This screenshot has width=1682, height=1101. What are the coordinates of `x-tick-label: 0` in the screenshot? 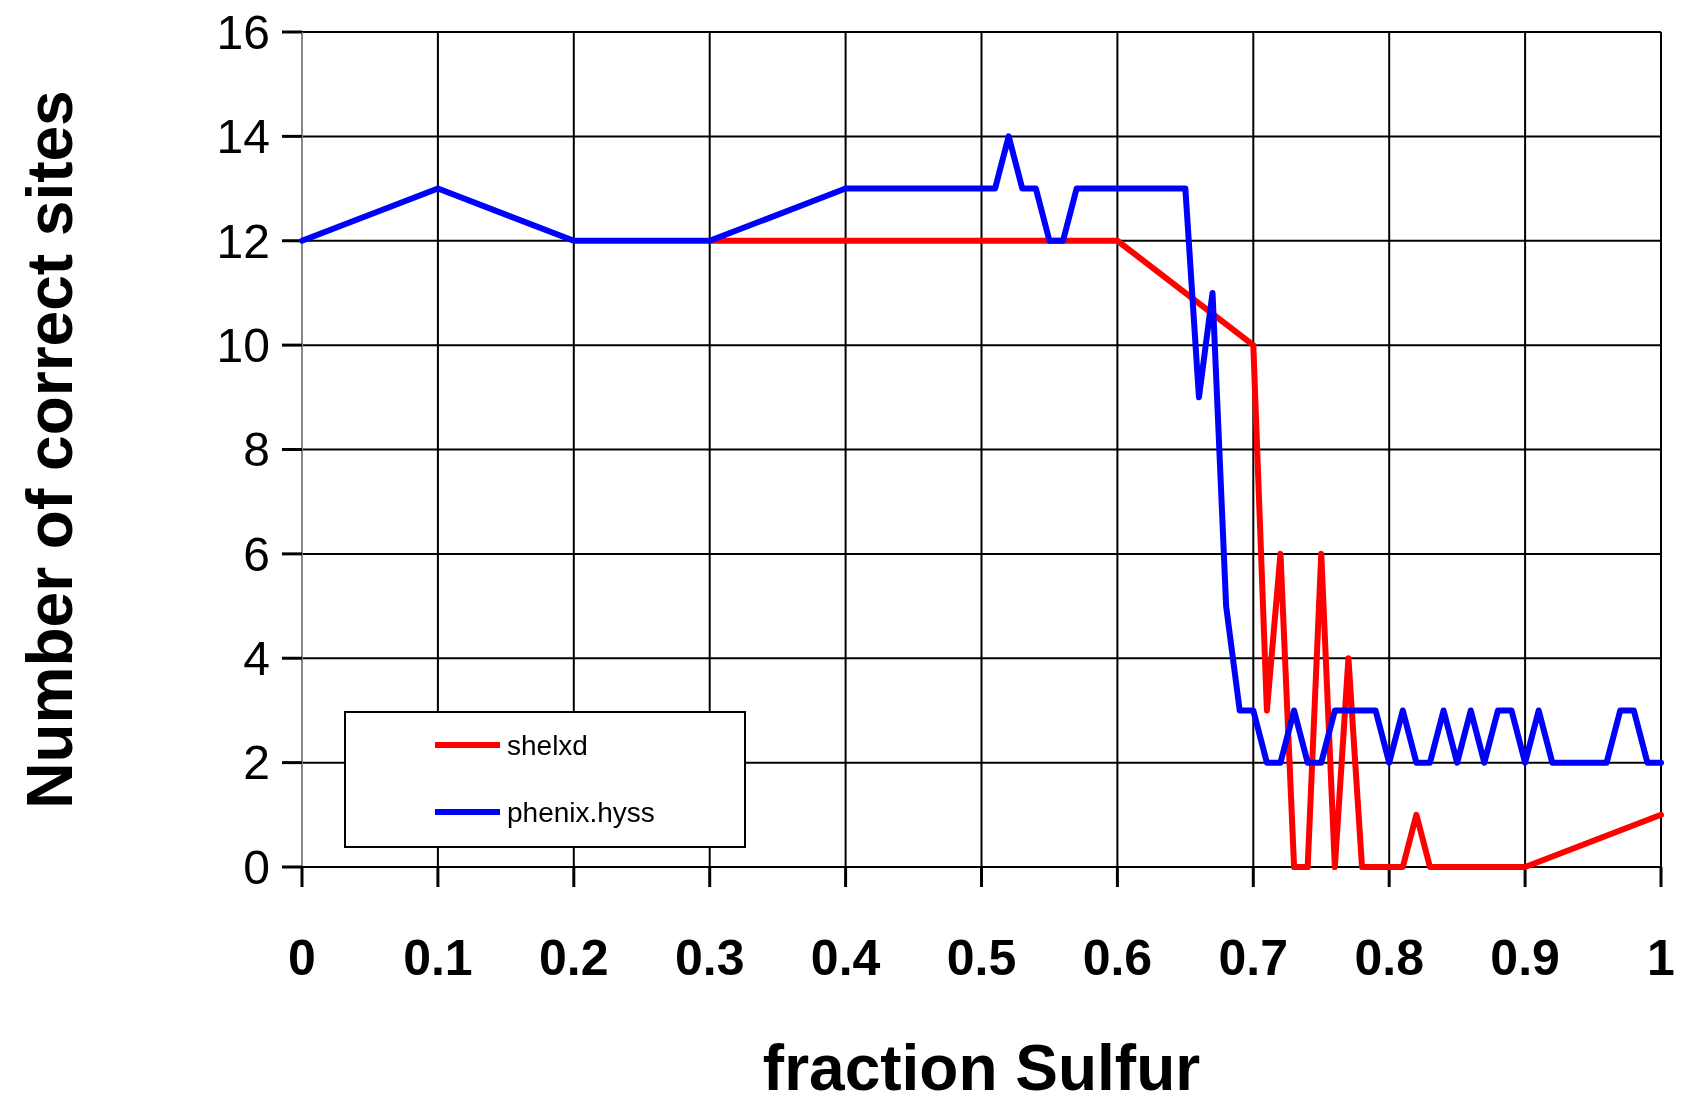 It's located at (302, 958).